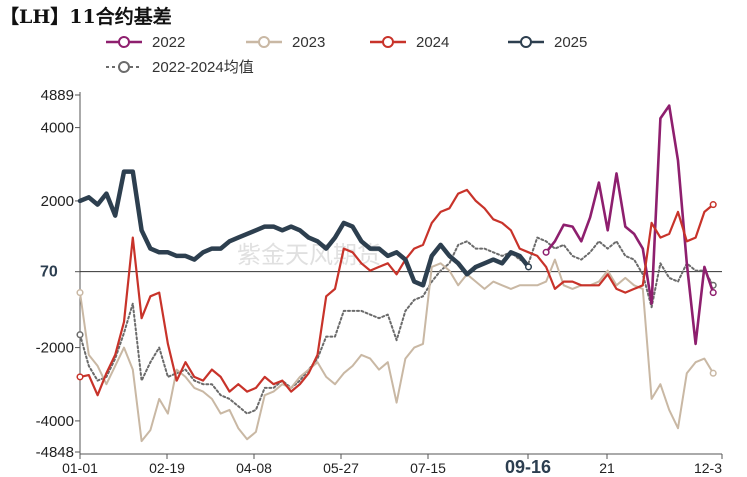 The width and height of the screenshot is (747, 477). What do you see at coordinates (392, 465) in the screenshot?
I see `x-ticks: 01-01 02-19 04-08 05-27 07-15 09-16 21 12-3` at bounding box center [392, 465].